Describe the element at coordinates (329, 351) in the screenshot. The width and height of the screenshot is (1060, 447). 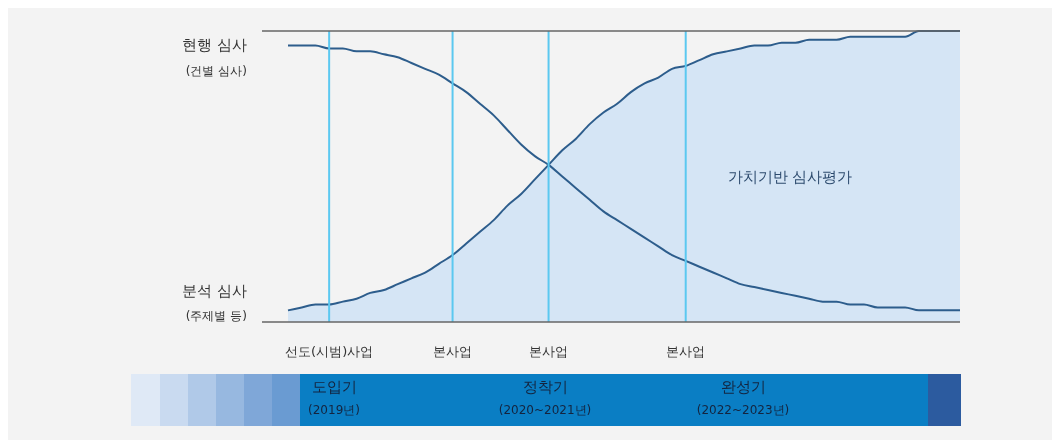
I see `x-tick-label: 선도(시범)사업` at that location.